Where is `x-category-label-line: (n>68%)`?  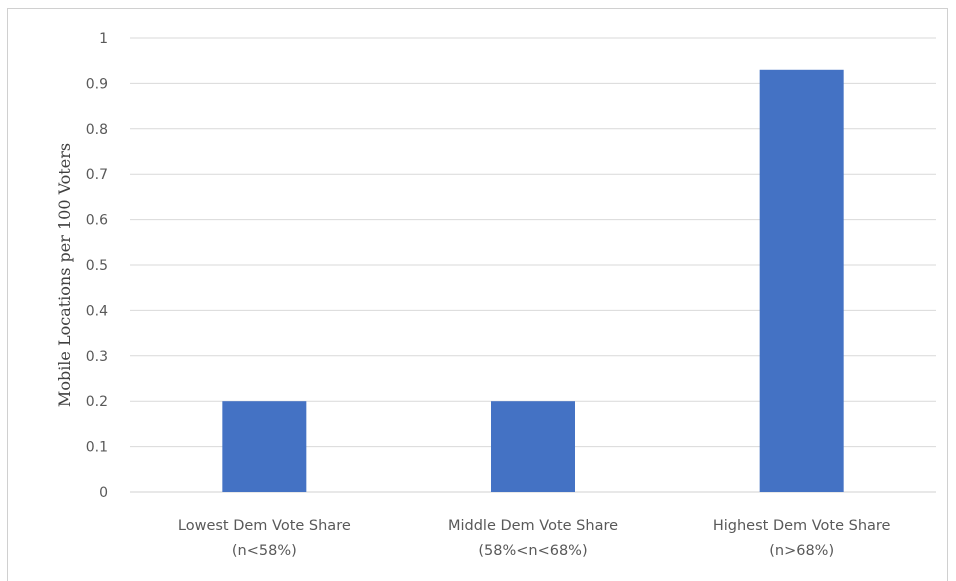
x-category-label-line: (n>68%) is located at coordinates (801, 551).